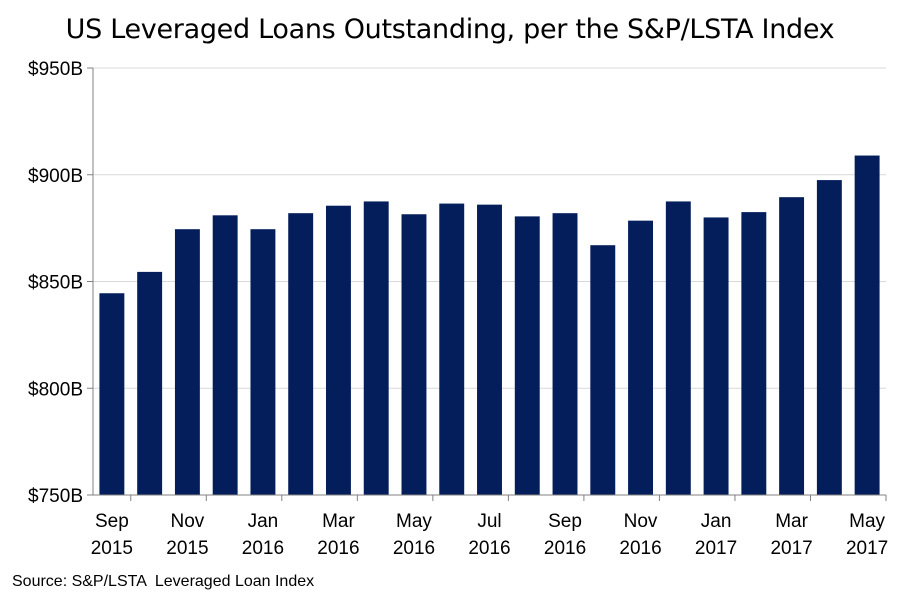 The width and height of the screenshot is (900, 599). Describe the element at coordinates (55, 496) in the screenshot. I see `y-tick-label: $750B` at that location.